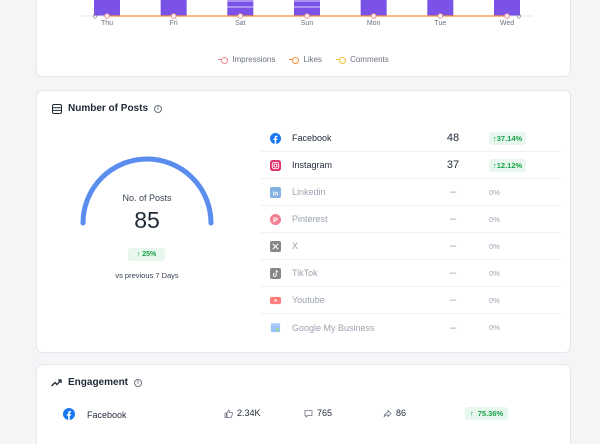 Image resolution: width=600 pixels, height=444 pixels. Describe the element at coordinates (147, 275) in the screenshot. I see `gauge-caption: vs previous 7 Days` at that location.